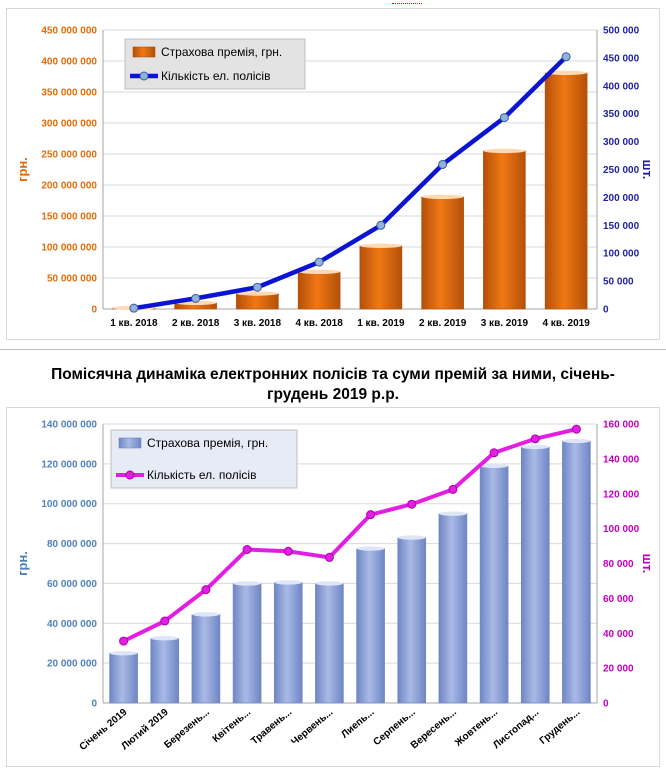 The image size is (666, 771). I want to click on y-tick-label: 400 000 000, so click(69, 62).